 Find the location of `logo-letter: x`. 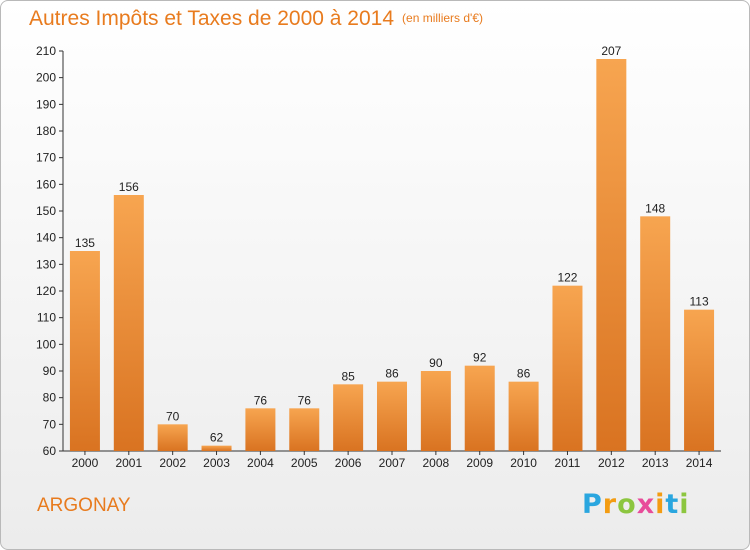

logo-letter: x is located at coordinates (646, 504).